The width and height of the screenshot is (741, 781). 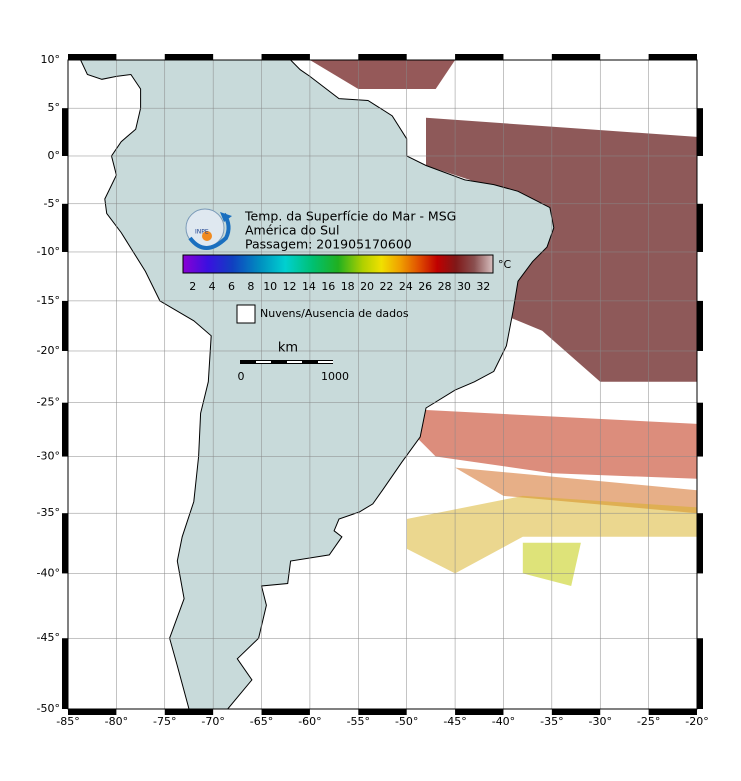 What do you see at coordinates (696, 721) in the screenshot?
I see `lon-label: -20°` at bounding box center [696, 721].